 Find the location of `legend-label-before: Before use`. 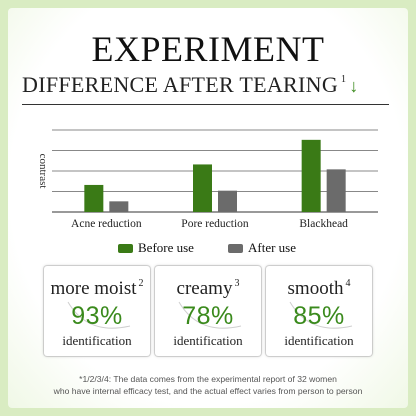

legend-label-before: Before use is located at coordinates (166, 247).